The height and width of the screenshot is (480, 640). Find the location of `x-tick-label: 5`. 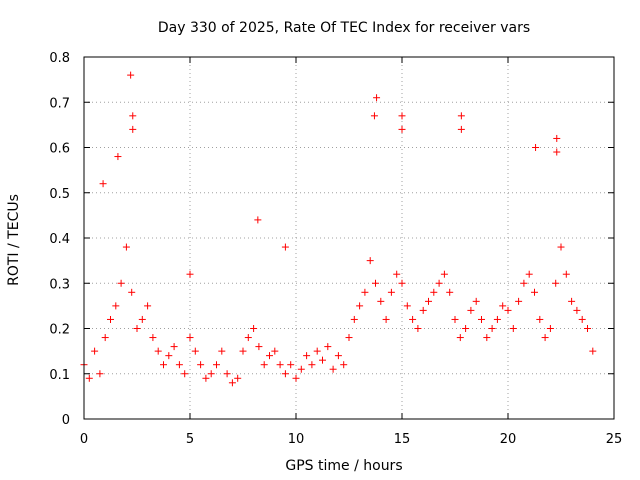

x-tick-label: 5 is located at coordinates (190, 439).